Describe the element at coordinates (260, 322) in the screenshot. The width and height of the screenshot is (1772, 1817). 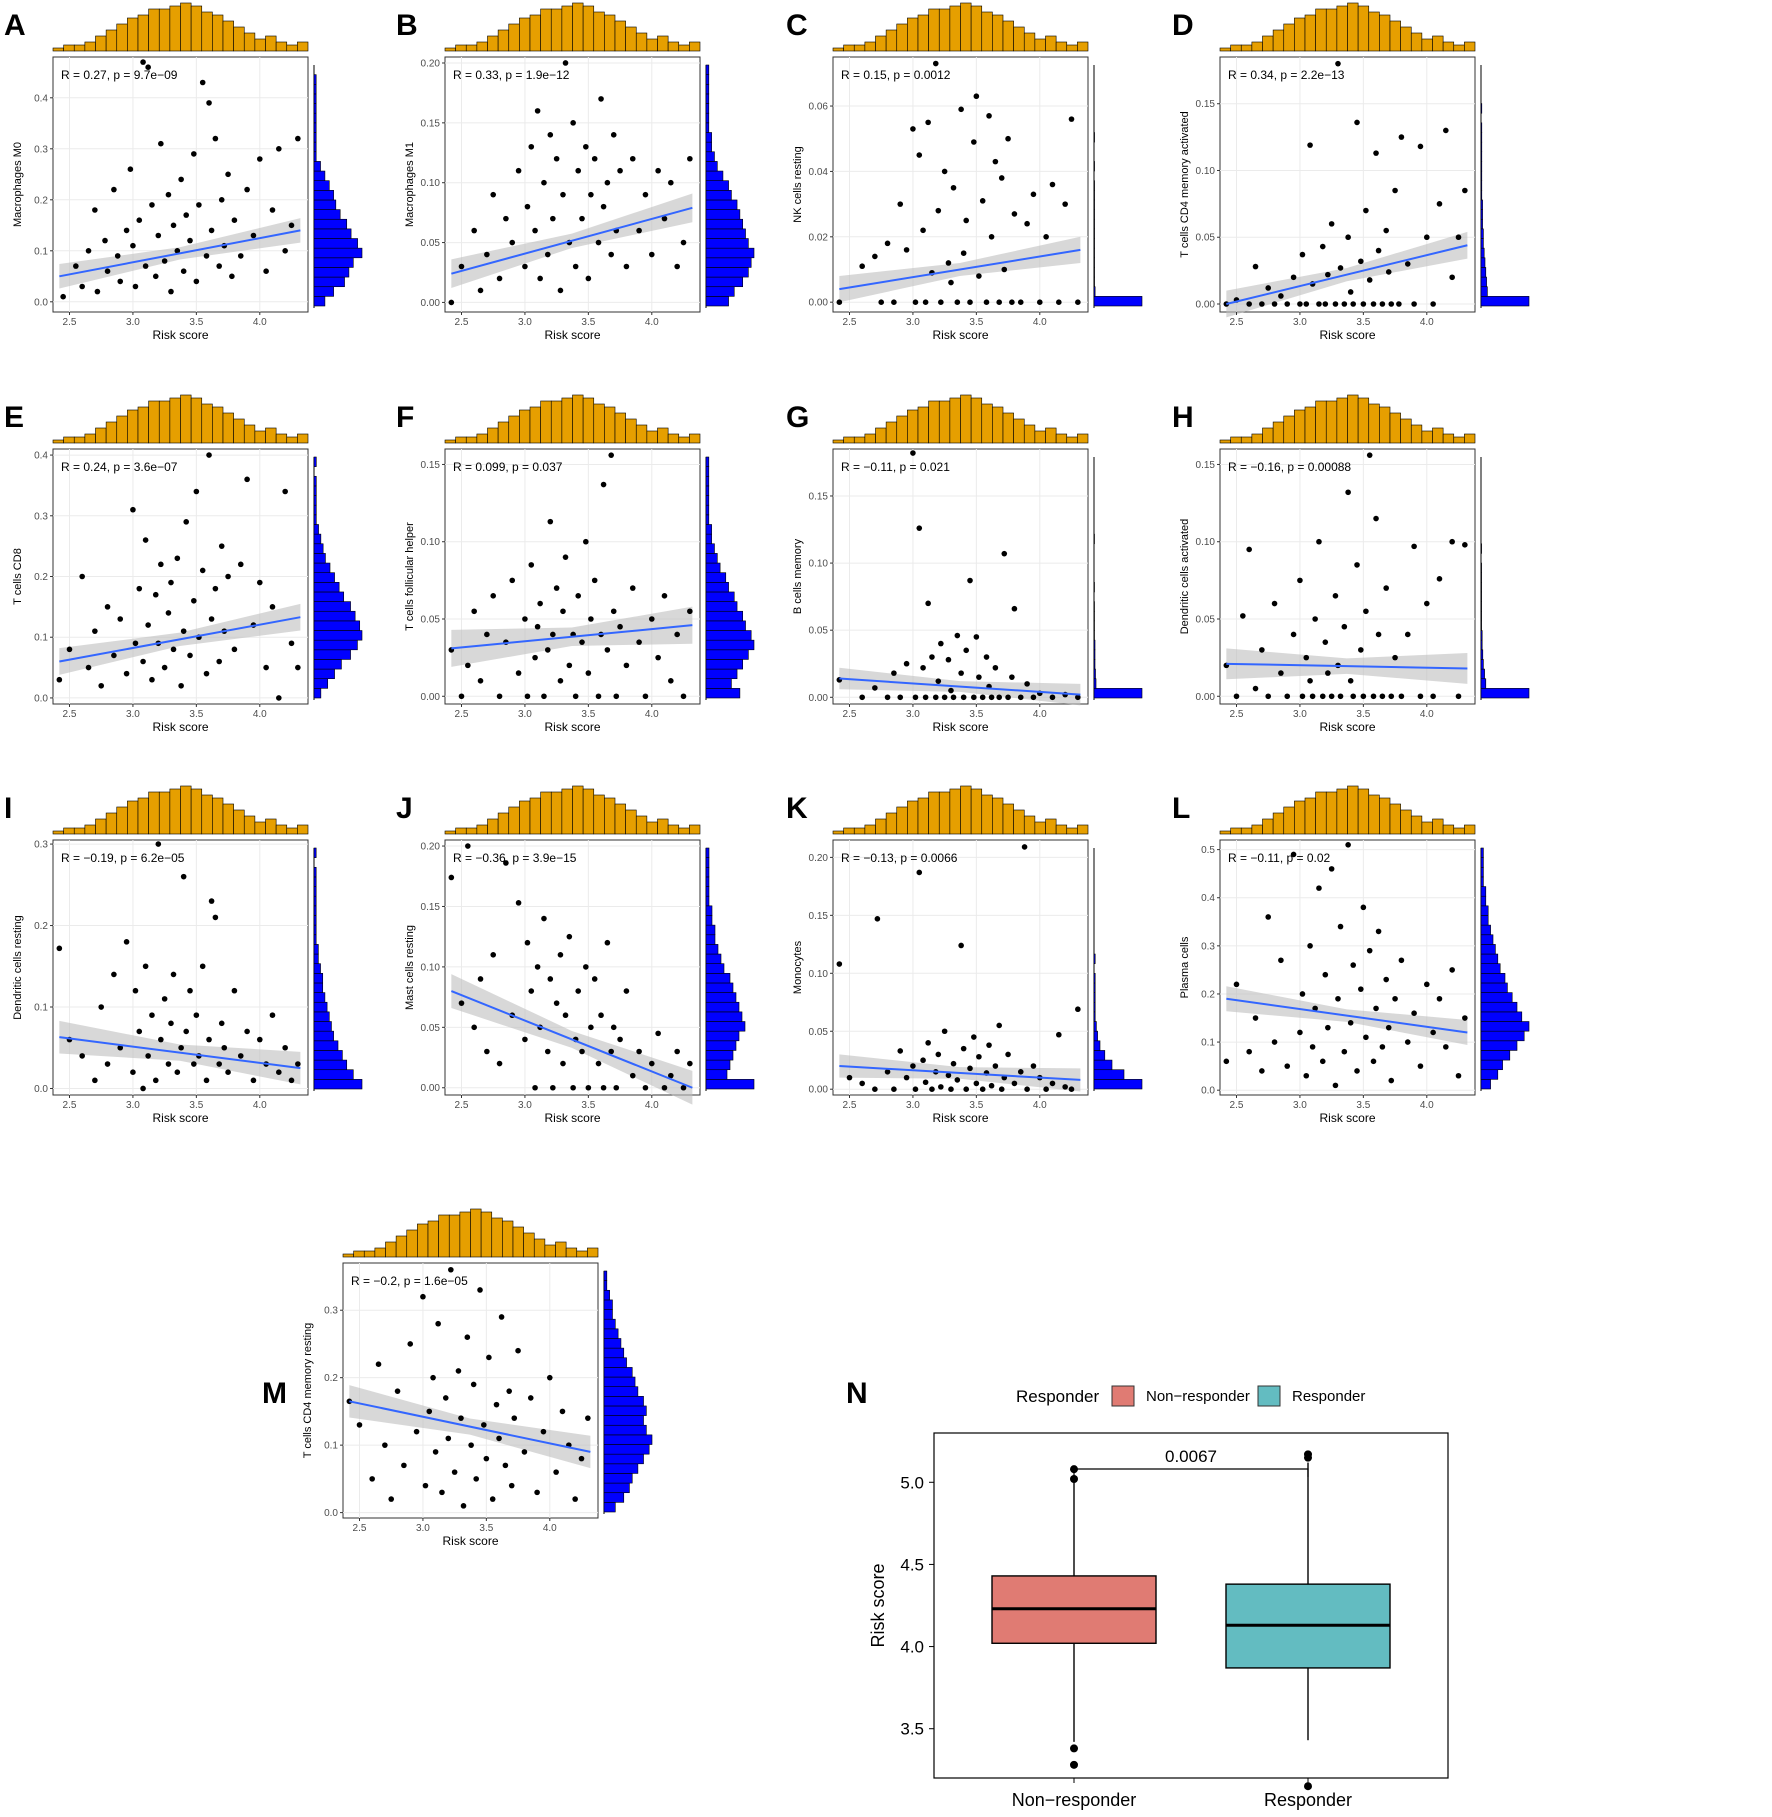
I see `x-tick-label: 4.0` at that location.